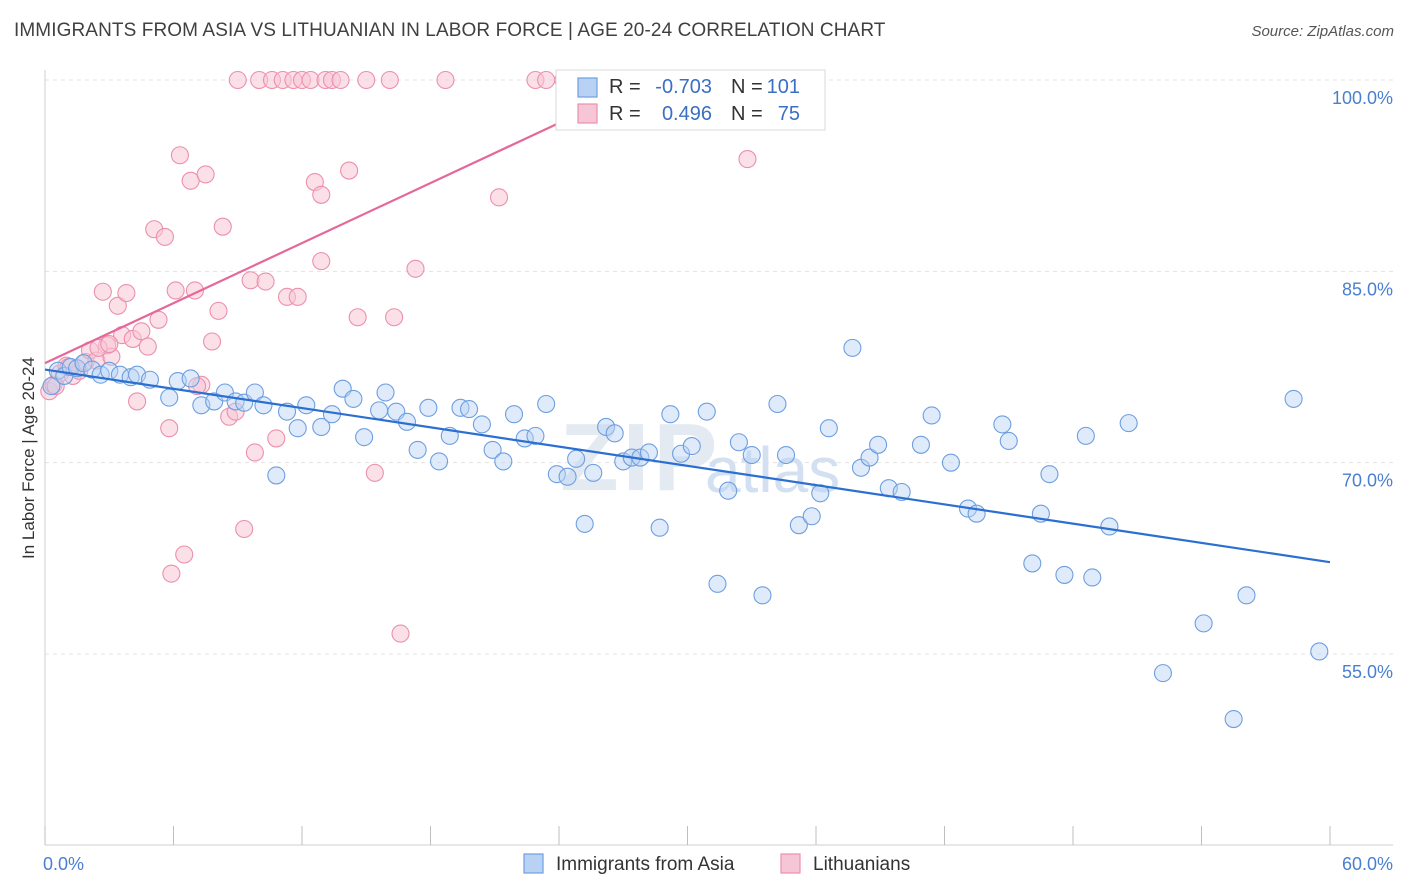 Image resolution: width=1406 pixels, height=892 pixels. What do you see at coordinates (645, 864) in the screenshot?
I see `series-legend-label-asia: Immigrants from Asia` at bounding box center [645, 864].